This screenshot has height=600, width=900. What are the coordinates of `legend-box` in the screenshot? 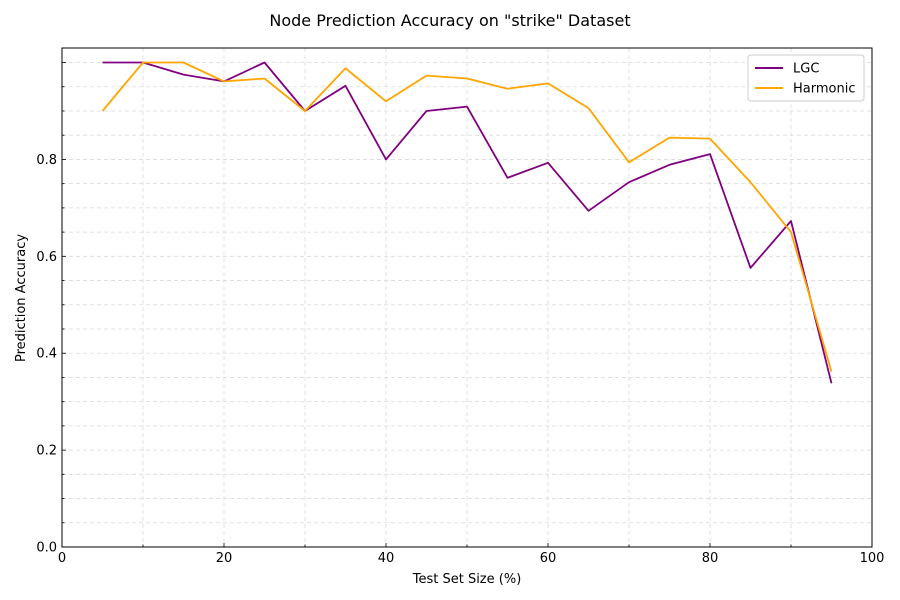 It's located at (806, 78).